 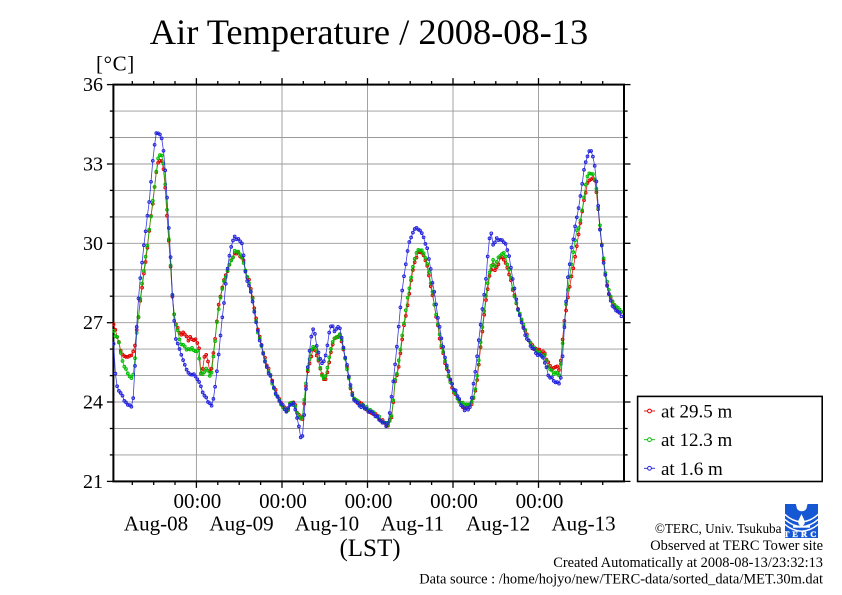 What do you see at coordinates (584, 524) in the screenshot?
I see `svg-text: Aug-13` at bounding box center [584, 524].